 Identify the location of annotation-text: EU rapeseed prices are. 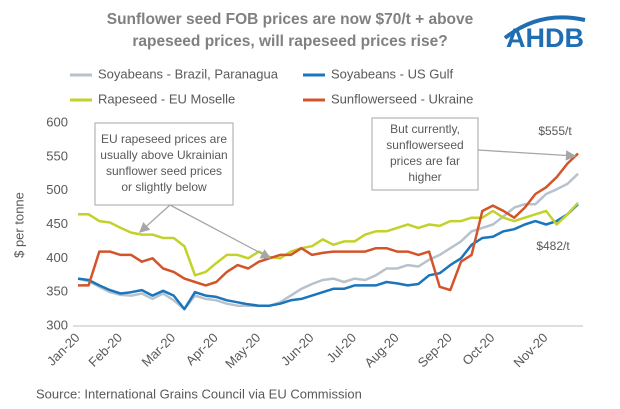
(164, 139).